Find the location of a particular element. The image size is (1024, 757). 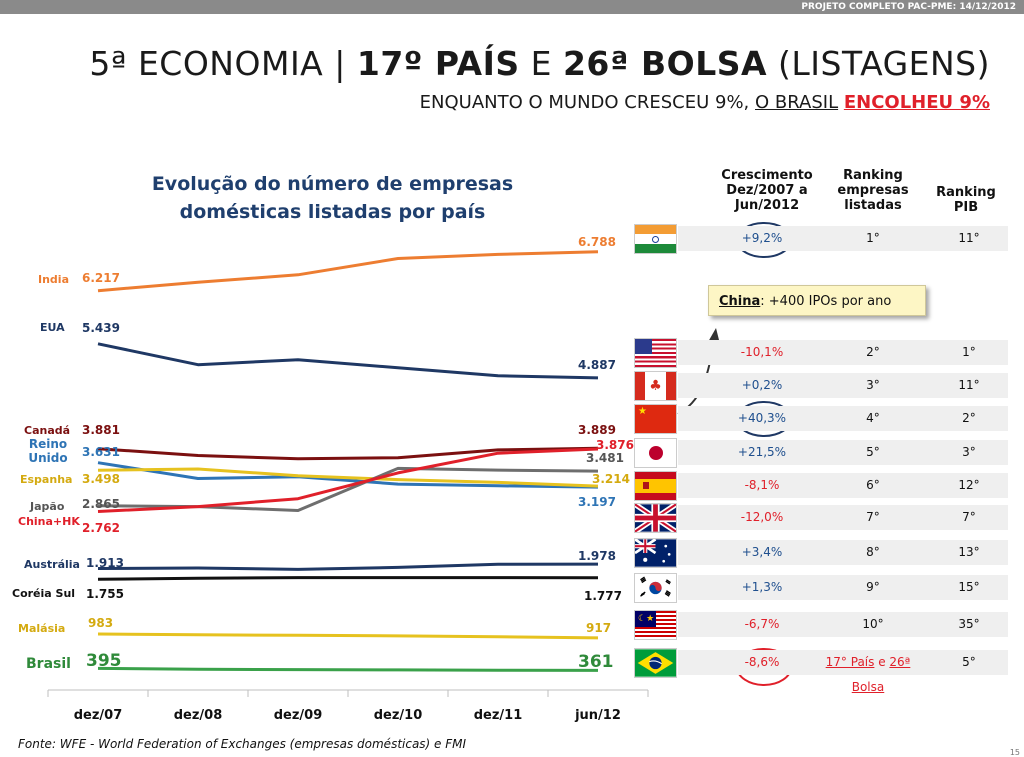

series-line-austrlia is located at coordinates (348, 566).